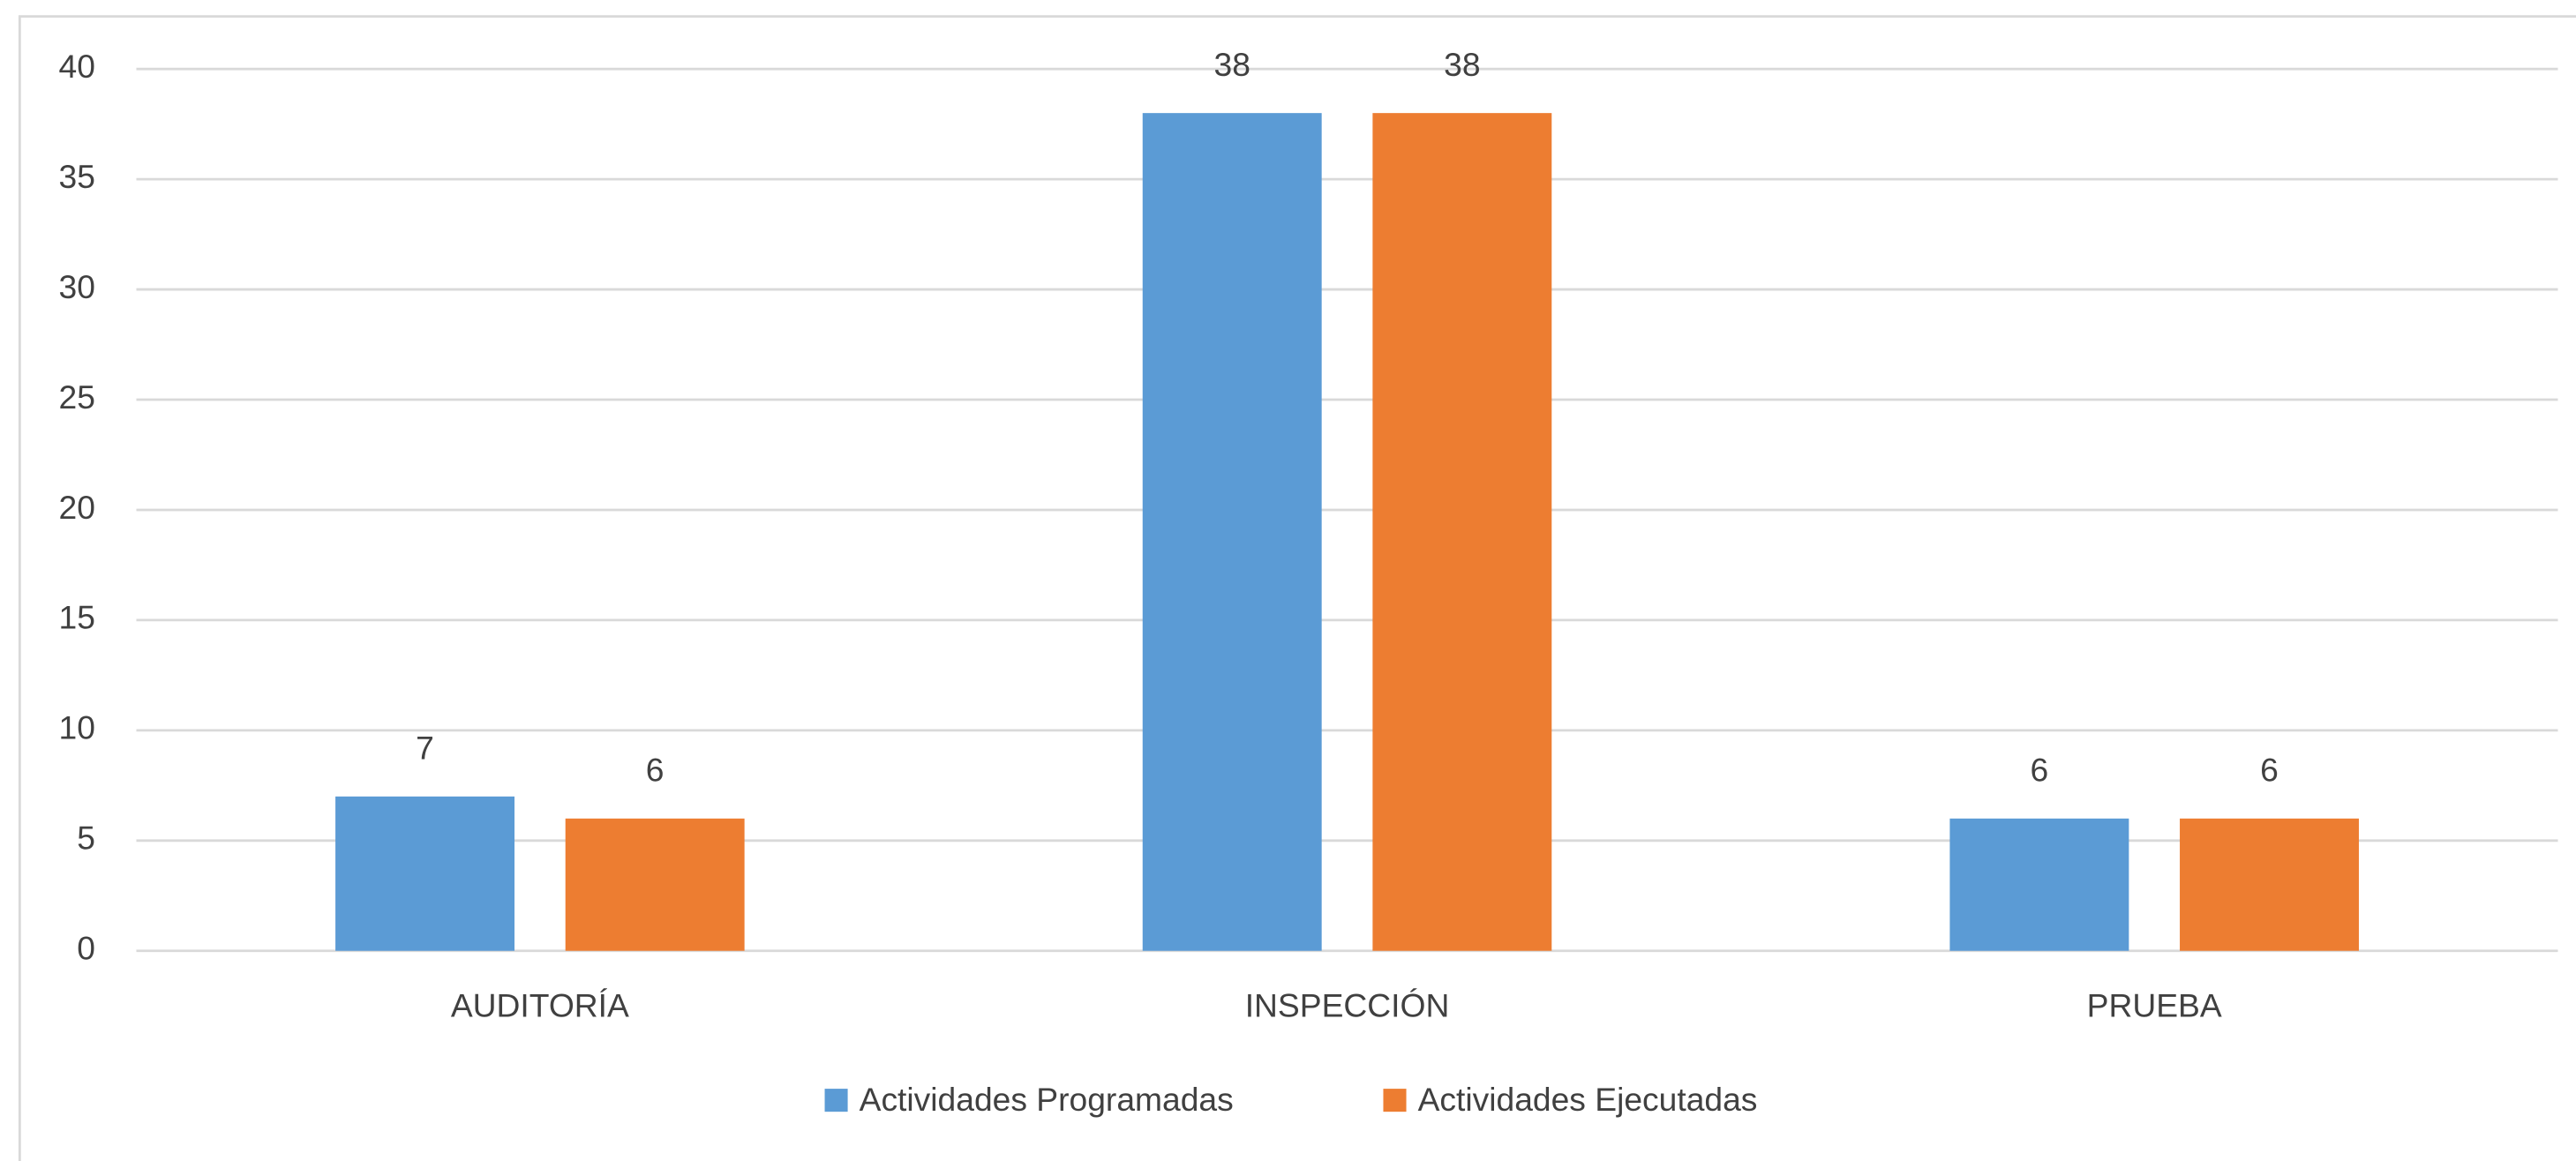  What do you see at coordinates (1588, 1099) in the screenshot?
I see `legend-label: Actividades Ejecutadas` at bounding box center [1588, 1099].